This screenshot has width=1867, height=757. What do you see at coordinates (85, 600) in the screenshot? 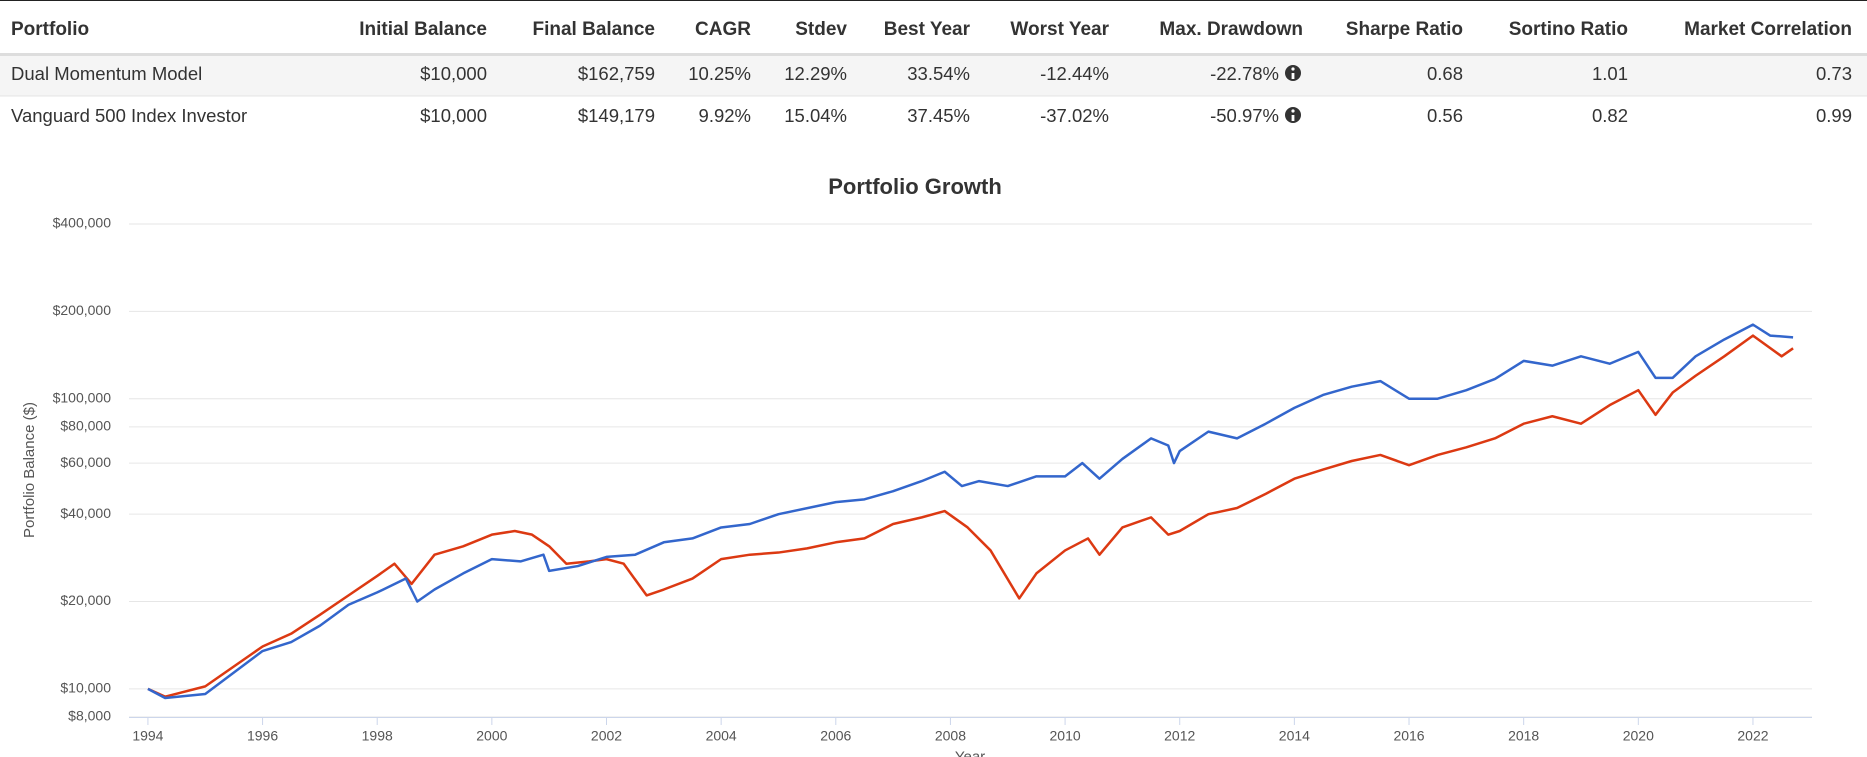
I see `y-tick-label: $20,000` at bounding box center [85, 600].